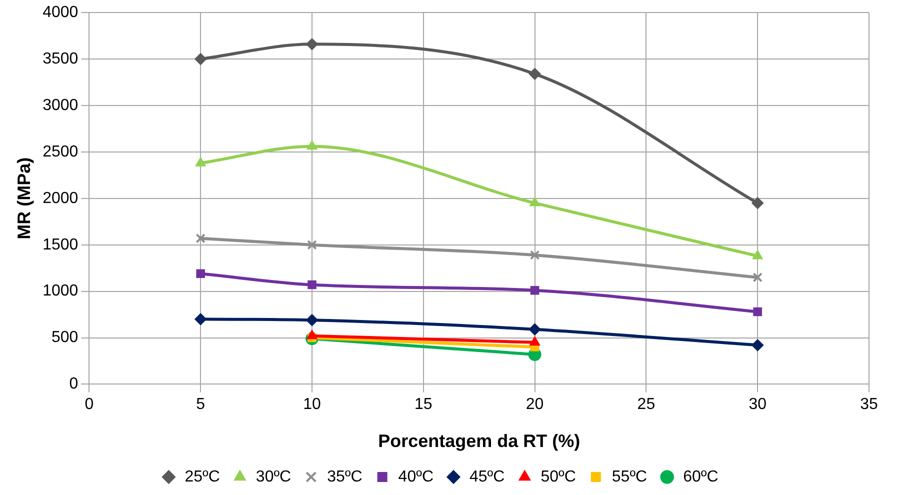  I want to click on legend-label: 25ºC, so click(202, 477).